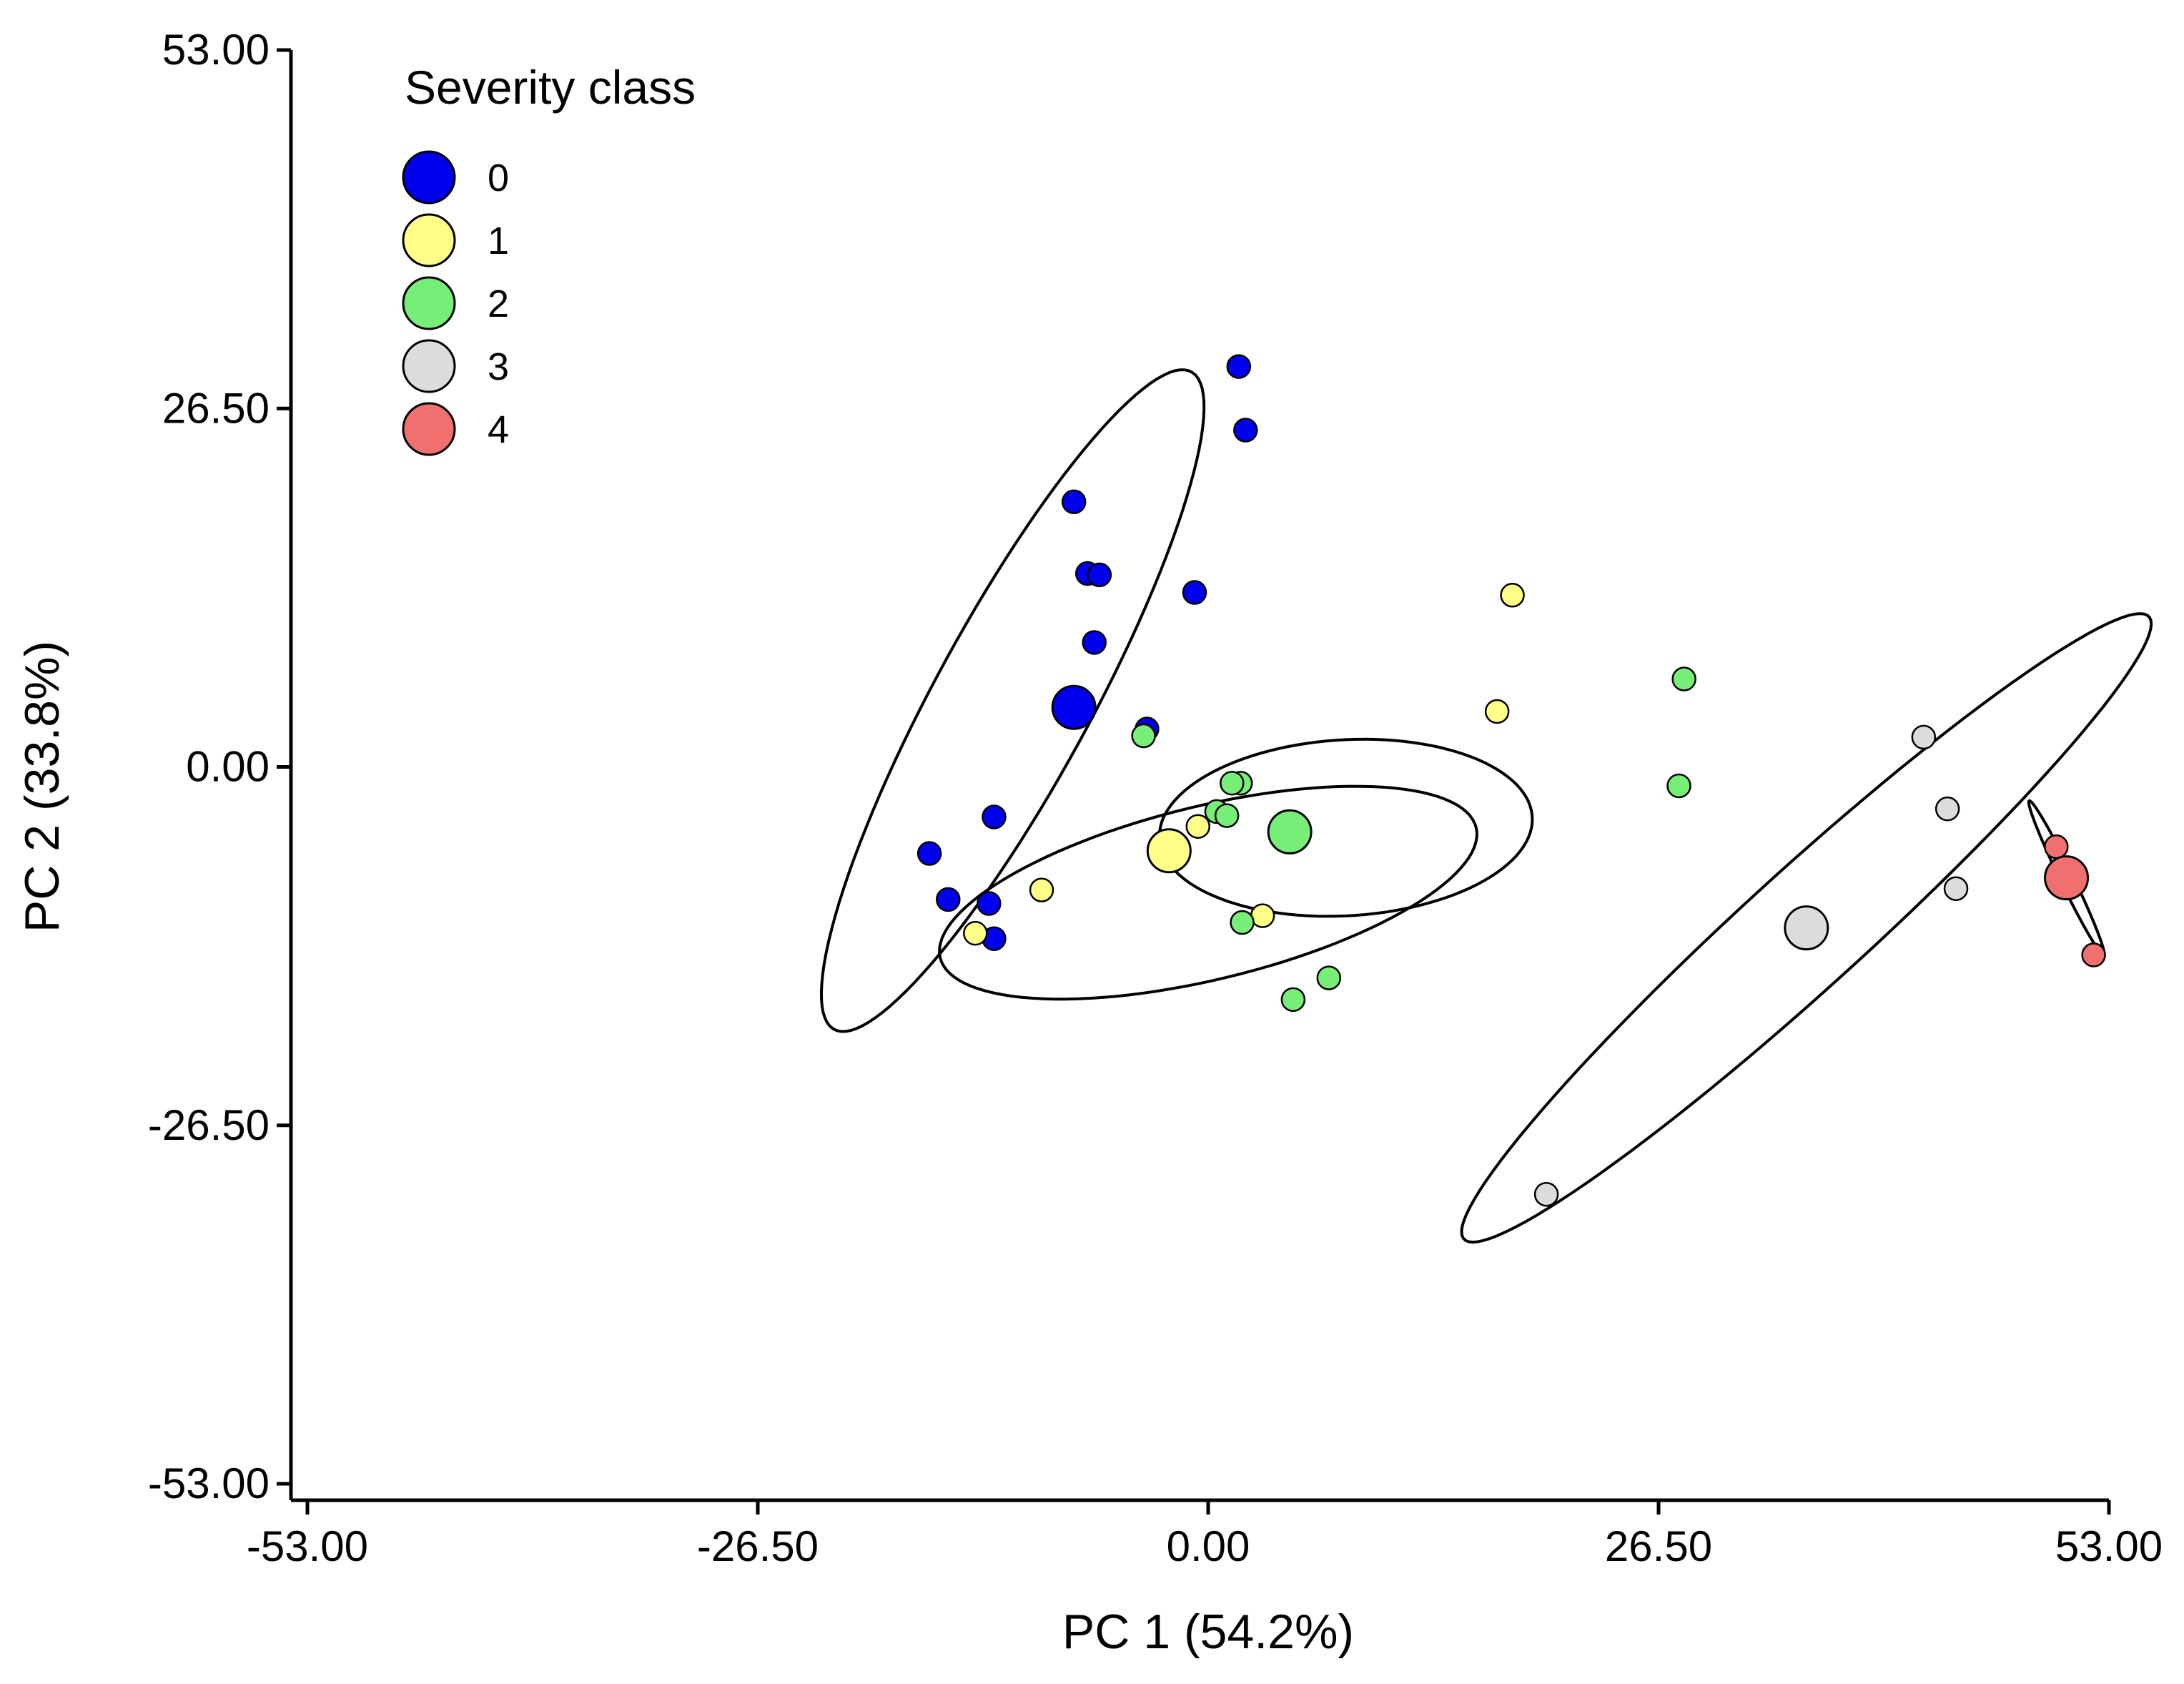 This screenshot has height=1684, width=2184. I want to click on y-axis-title: PC 2 (33.8%), so click(42, 786).